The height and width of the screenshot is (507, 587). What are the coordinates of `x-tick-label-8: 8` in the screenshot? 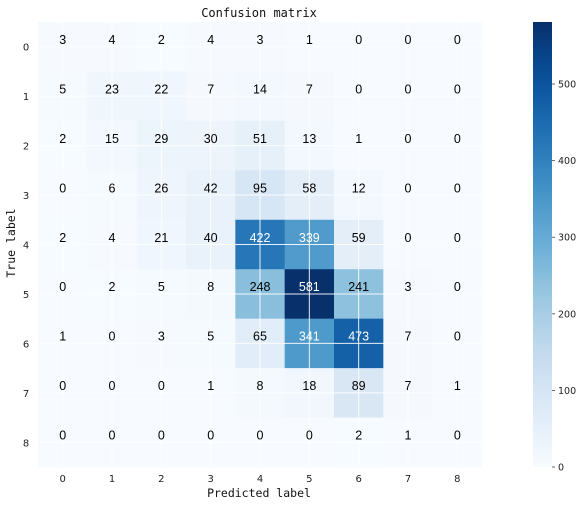 It's located at (457, 479).